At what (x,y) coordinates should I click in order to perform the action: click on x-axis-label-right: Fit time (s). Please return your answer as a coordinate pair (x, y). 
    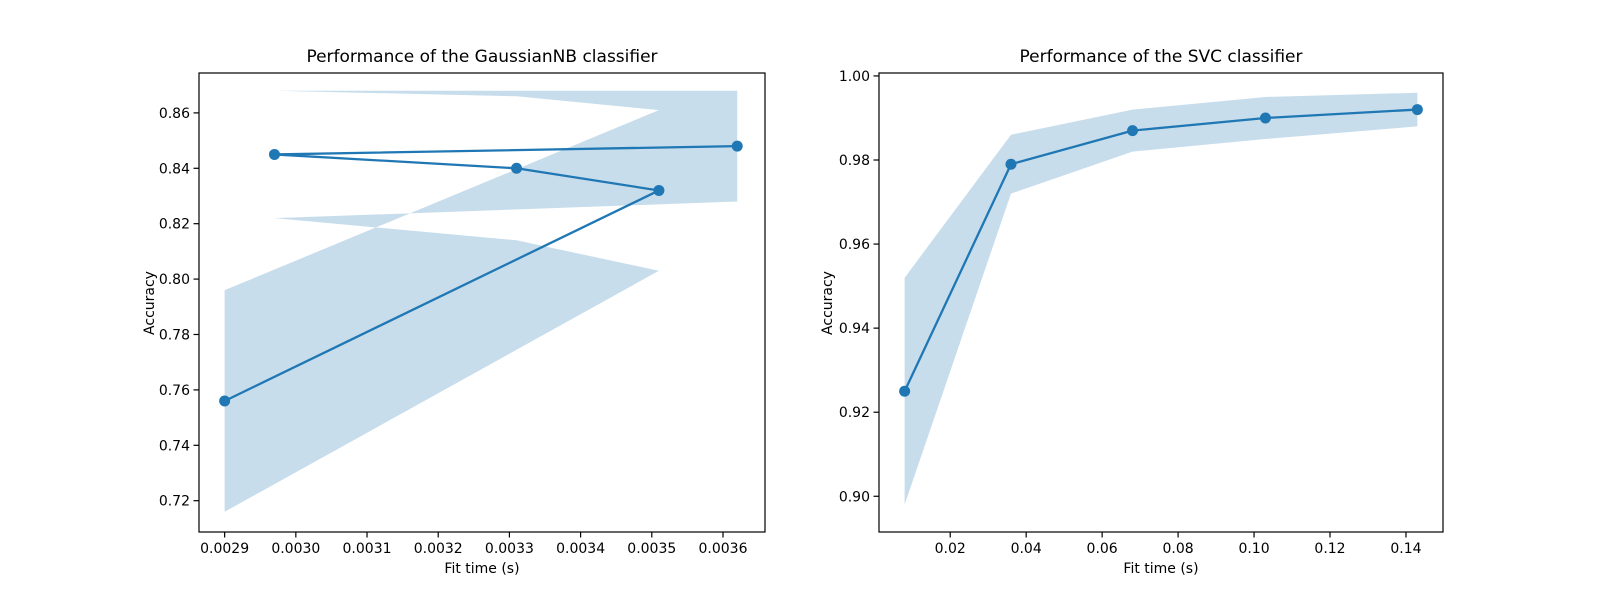
    Looking at the image, I should click on (1161, 569).